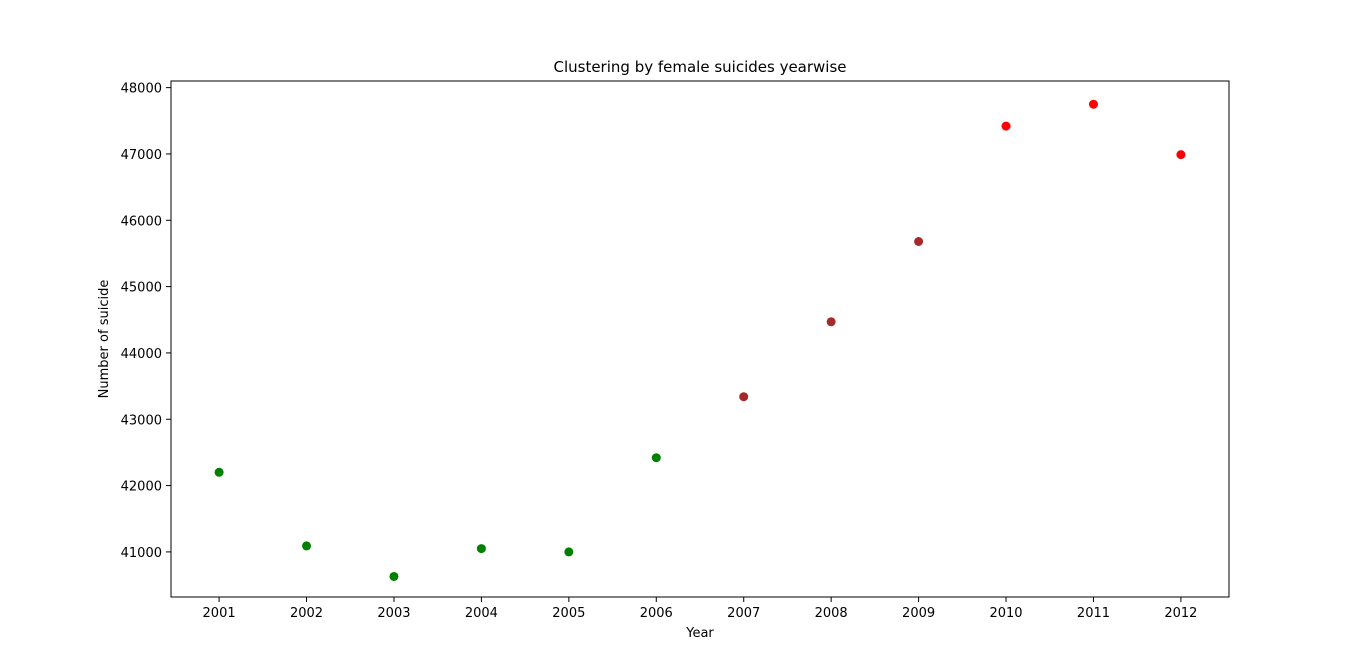 The height and width of the screenshot is (671, 1366). What do you see at coordinates (568, 613) in the screenshot?
I see `x-tick-label: 2005` at bounding box center [568, 613].